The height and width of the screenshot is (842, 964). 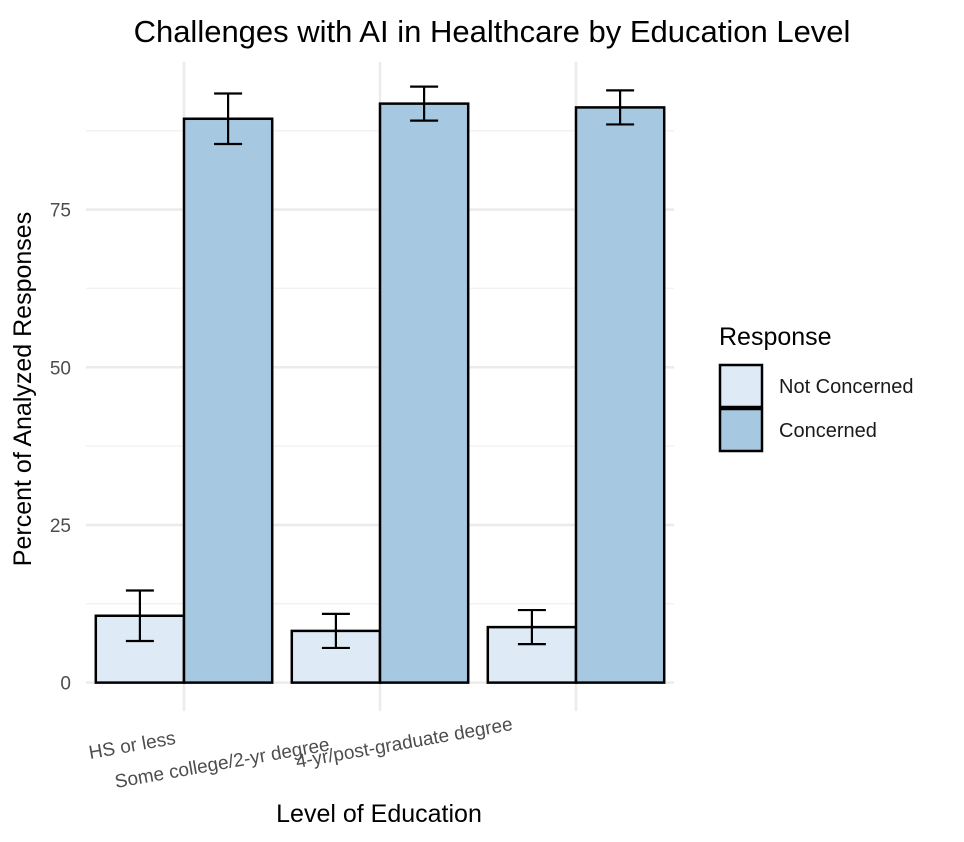 I want to click on y-tick-label: 0, so click(x=65, y=684).